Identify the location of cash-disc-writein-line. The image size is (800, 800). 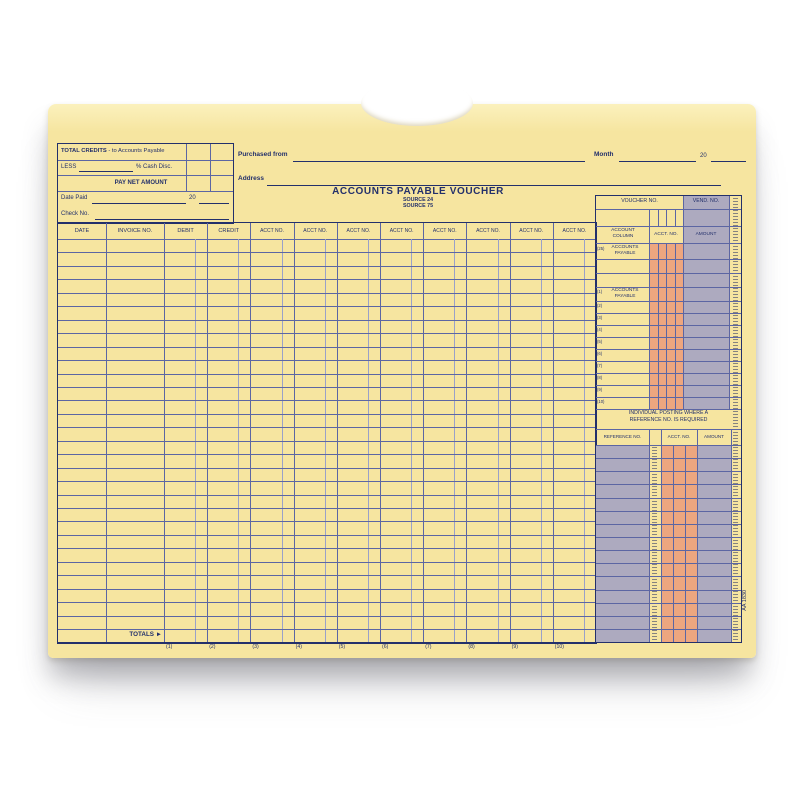
(106, 171).